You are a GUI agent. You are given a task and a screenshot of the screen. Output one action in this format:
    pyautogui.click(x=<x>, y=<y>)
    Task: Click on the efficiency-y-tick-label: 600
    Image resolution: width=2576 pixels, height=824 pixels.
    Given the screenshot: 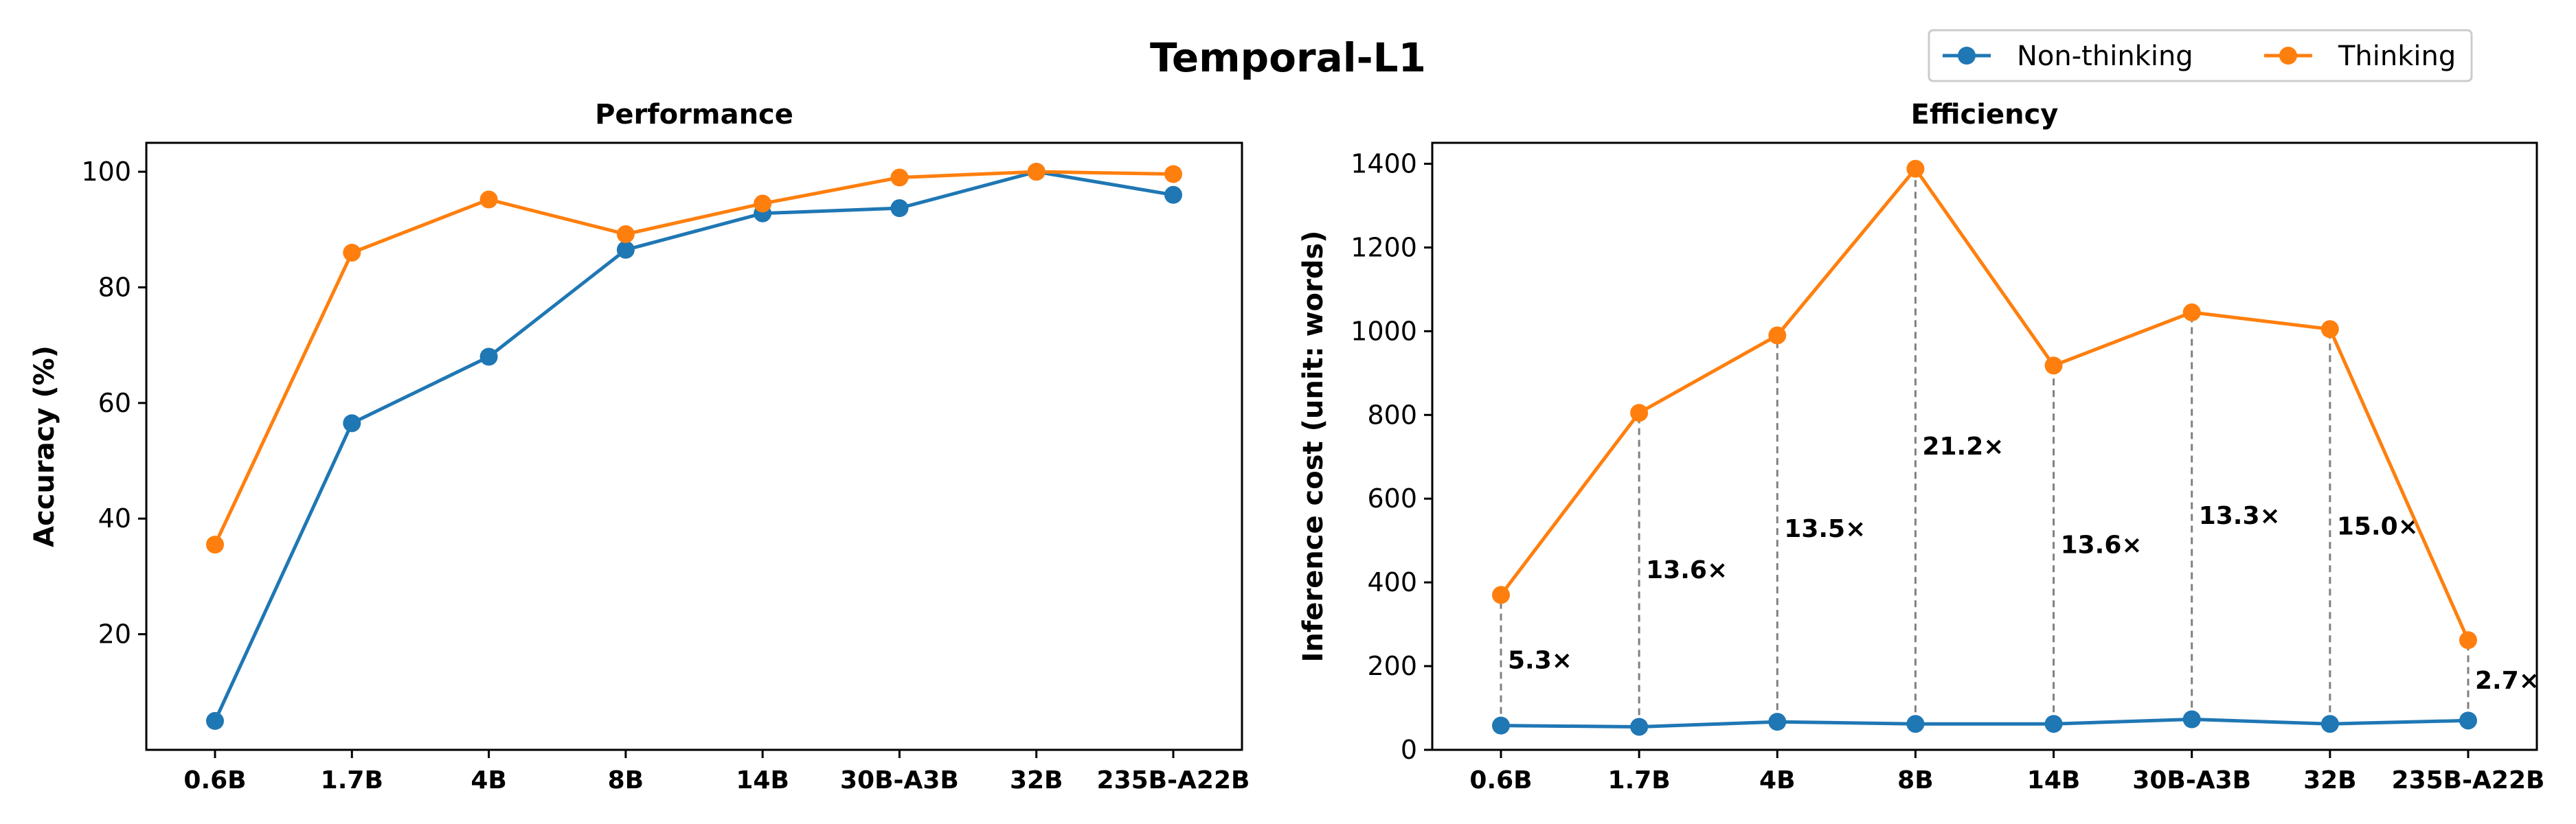 What is the action you would take?
    pyautogui.click(x=1392, y=498)
    